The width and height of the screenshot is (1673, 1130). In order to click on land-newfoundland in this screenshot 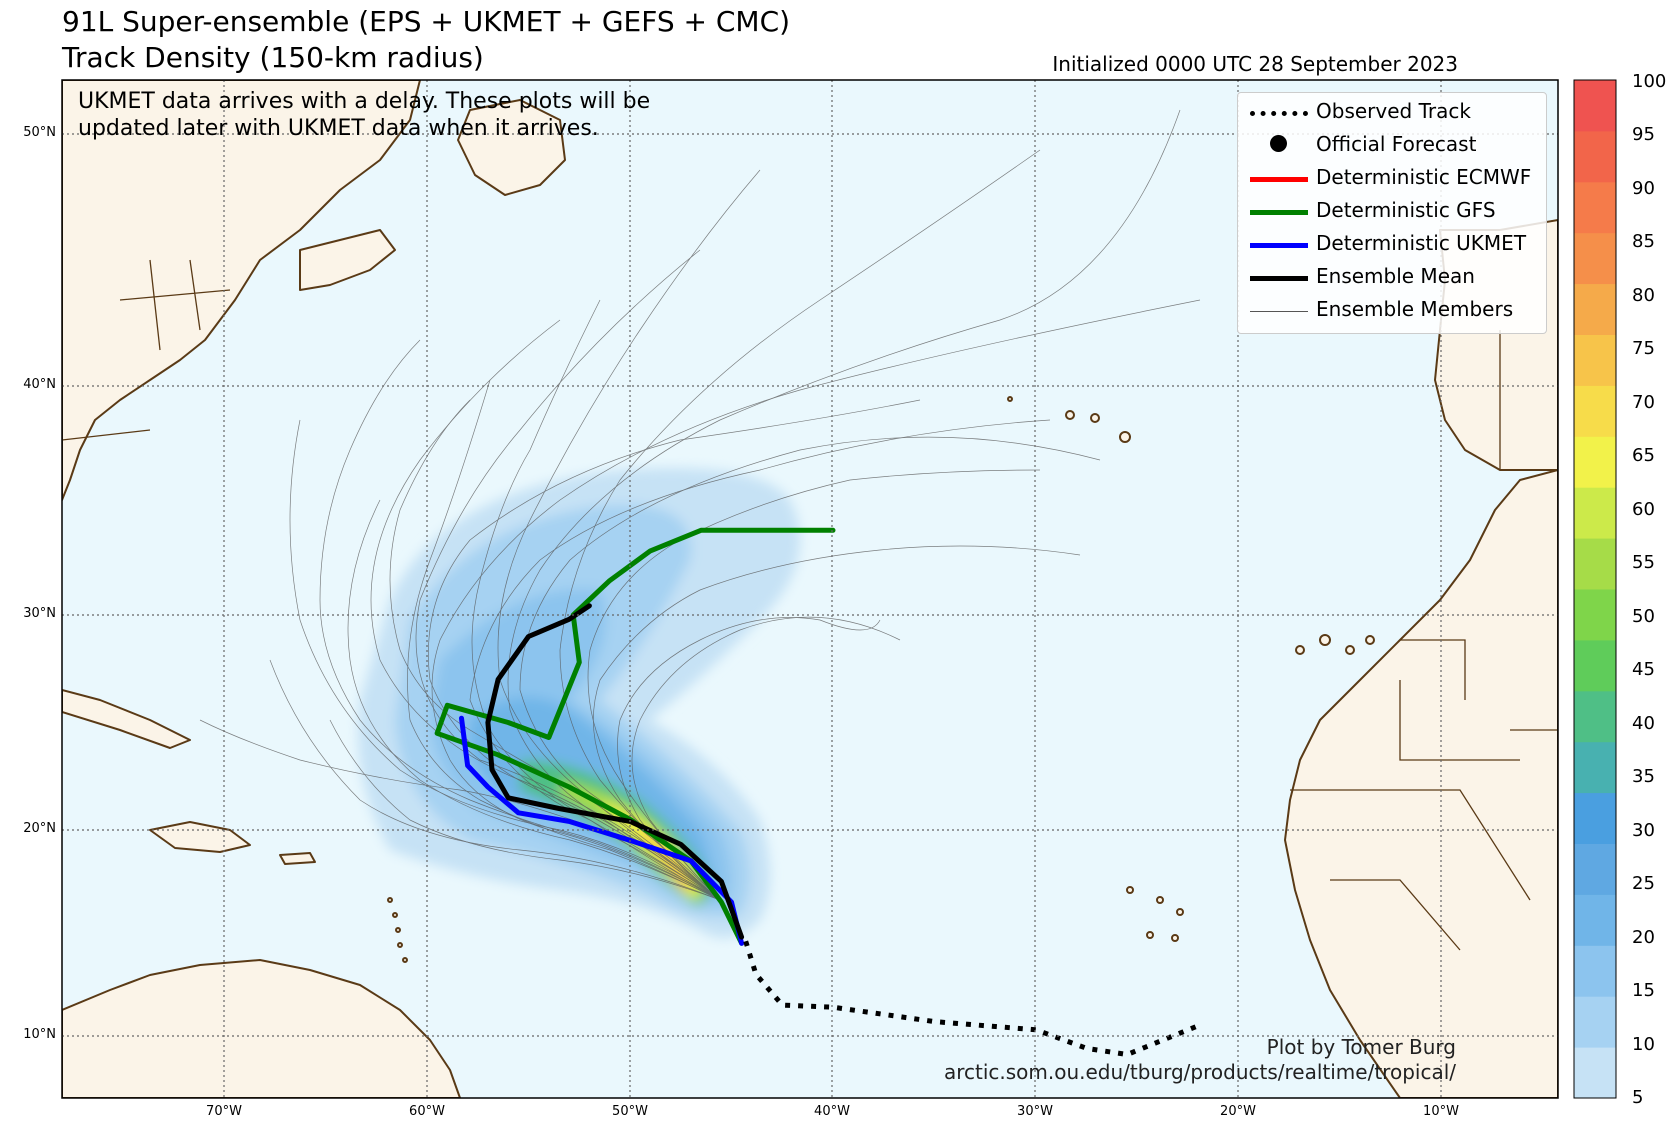, I will do `click(511, 147)`.